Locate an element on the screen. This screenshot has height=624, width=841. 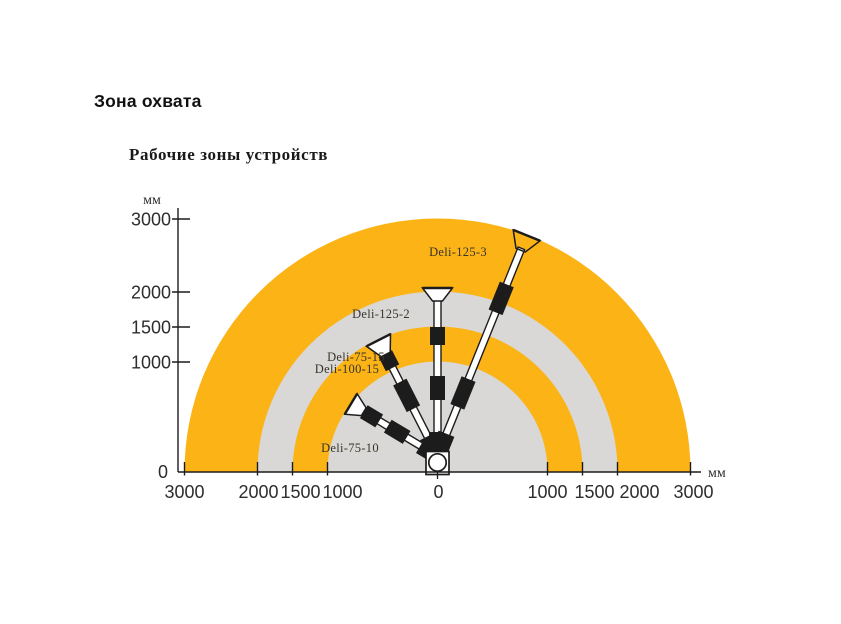
x-unit-label: мм is located at coordinates (717, 473).